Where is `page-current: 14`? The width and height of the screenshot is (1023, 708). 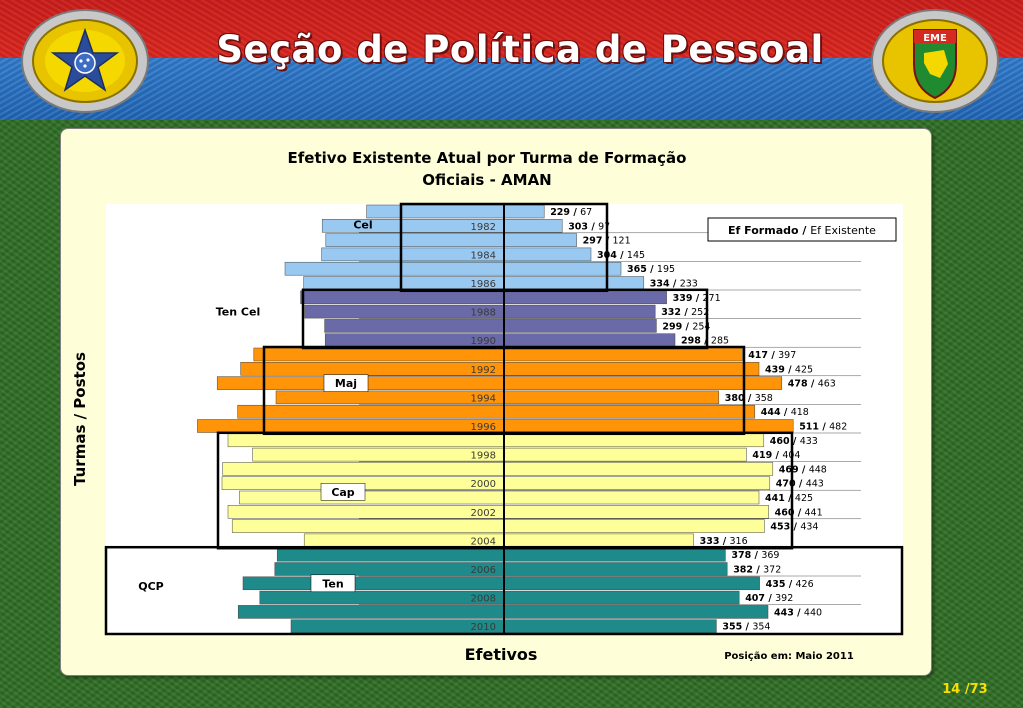 page-current: 14 is located at coordinates (951, 689).